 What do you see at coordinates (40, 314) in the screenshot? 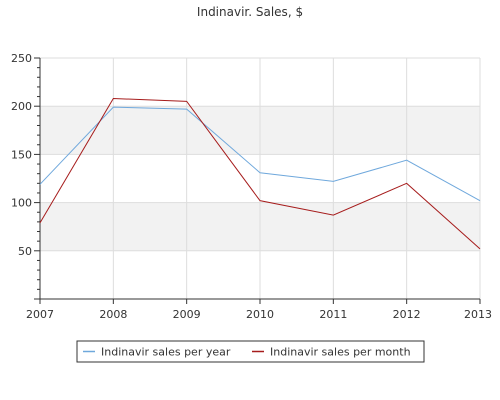
I see `x-tick-label: 2007` at bounding box center [40, 314].